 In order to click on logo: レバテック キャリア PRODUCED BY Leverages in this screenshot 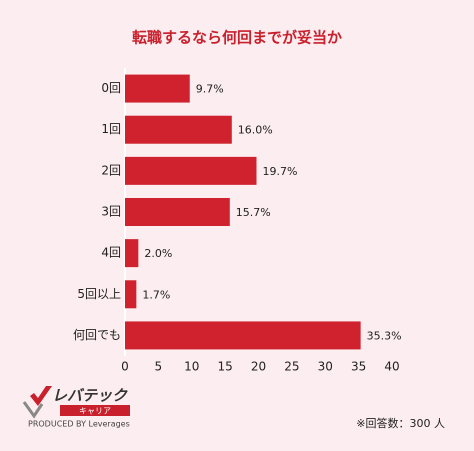, I will do `click(76, 407)`.